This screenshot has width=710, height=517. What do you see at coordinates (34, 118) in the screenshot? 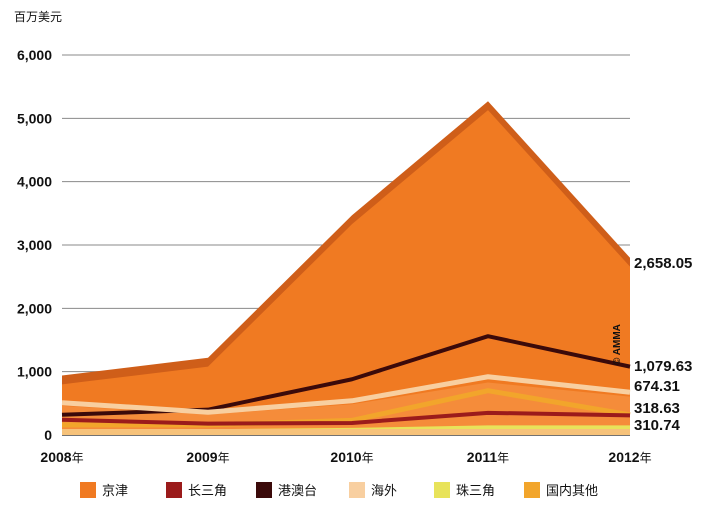
I see `y-tick-label: 5,000` at bounding box center [34, 118].